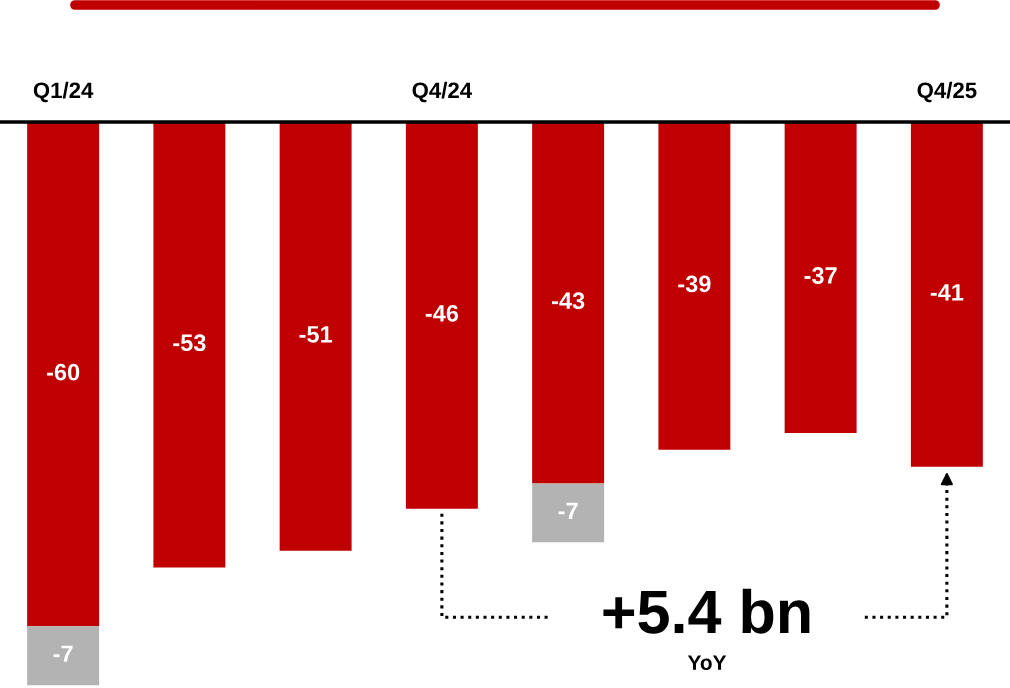  I want to click on data-label: -53, so click(189, 343).